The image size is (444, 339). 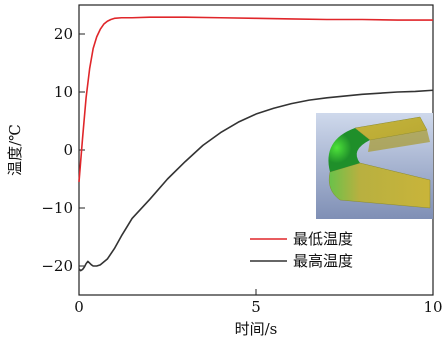 I want to click on legend-label-max-temp: 最高温度, so click(x=323, y=261).